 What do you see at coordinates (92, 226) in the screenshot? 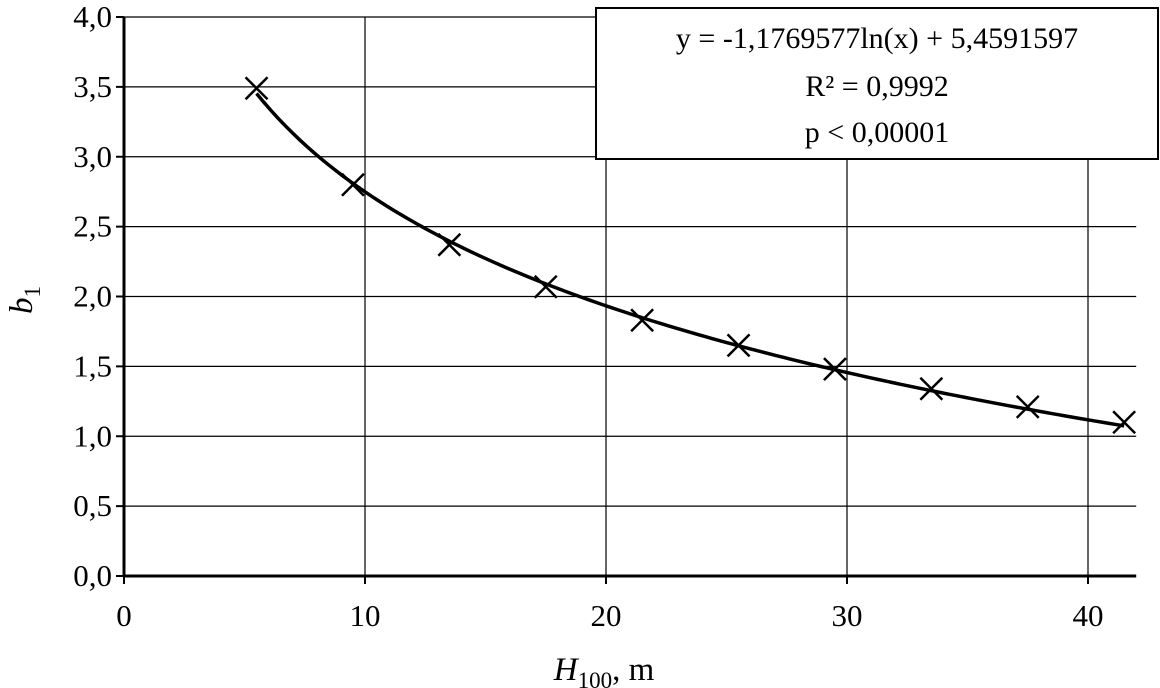
I see `y-tick-label: 2,5` at bounding box center [92, 226].